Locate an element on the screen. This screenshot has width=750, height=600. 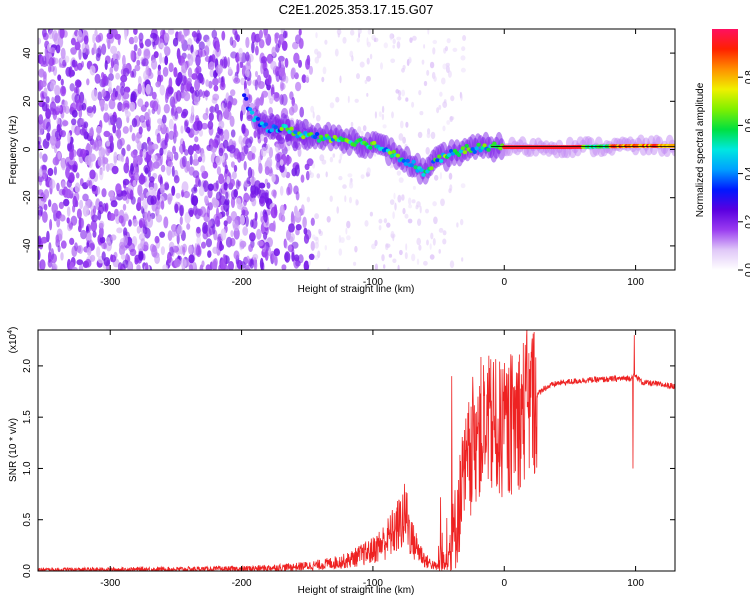
snr-ytick-label: 1.5 is located at coordinates (27, 417).